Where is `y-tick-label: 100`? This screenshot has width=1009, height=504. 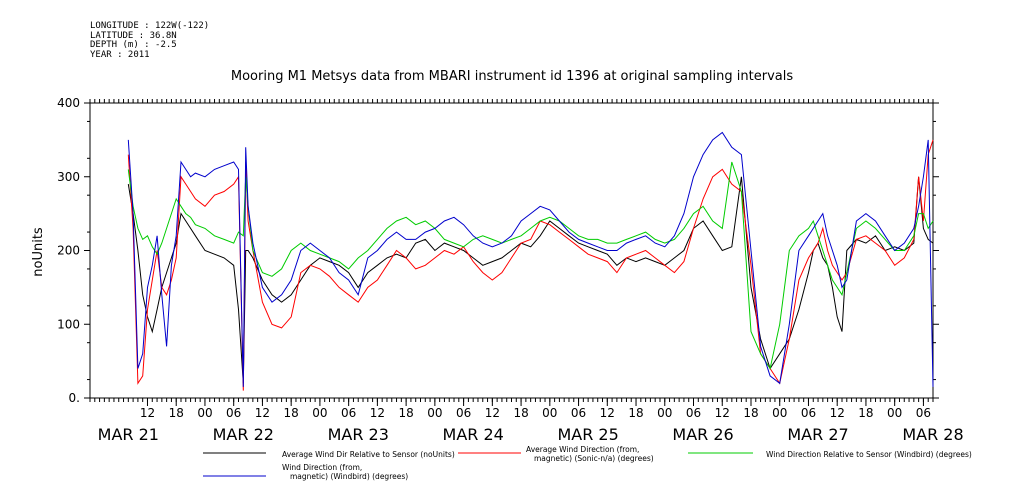 y-tick-label: 100 is located at coordinates (68, 324).